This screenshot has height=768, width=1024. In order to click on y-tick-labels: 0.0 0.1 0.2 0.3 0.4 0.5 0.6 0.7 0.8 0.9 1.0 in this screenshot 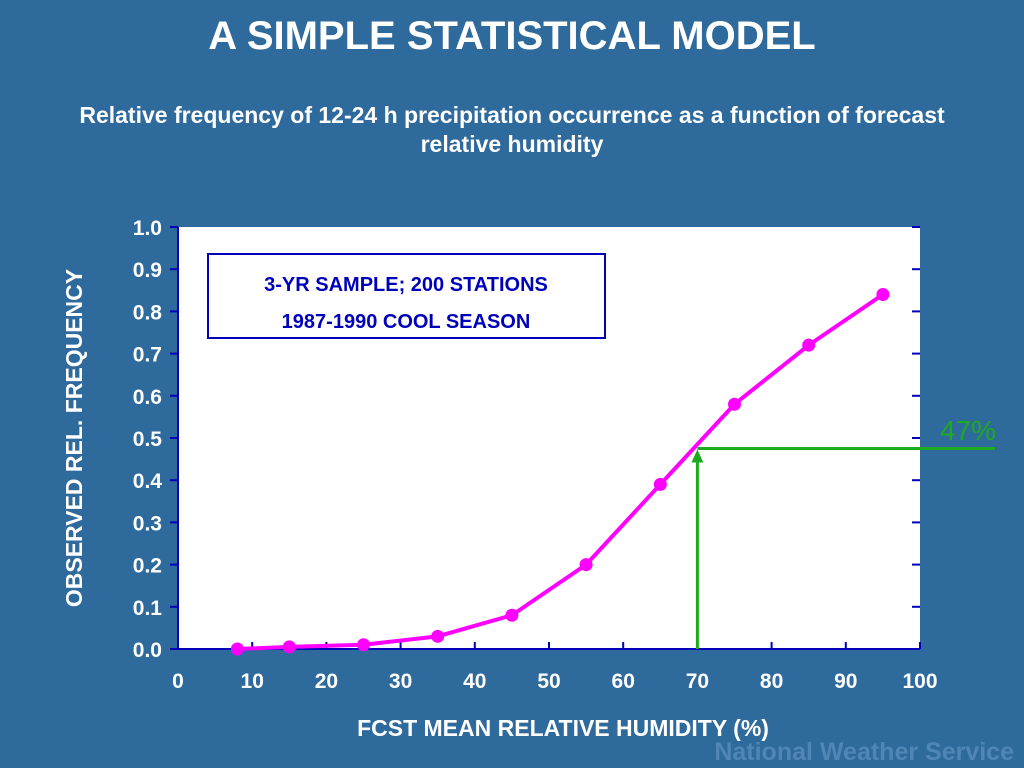, I will do `click(148, 439)`.